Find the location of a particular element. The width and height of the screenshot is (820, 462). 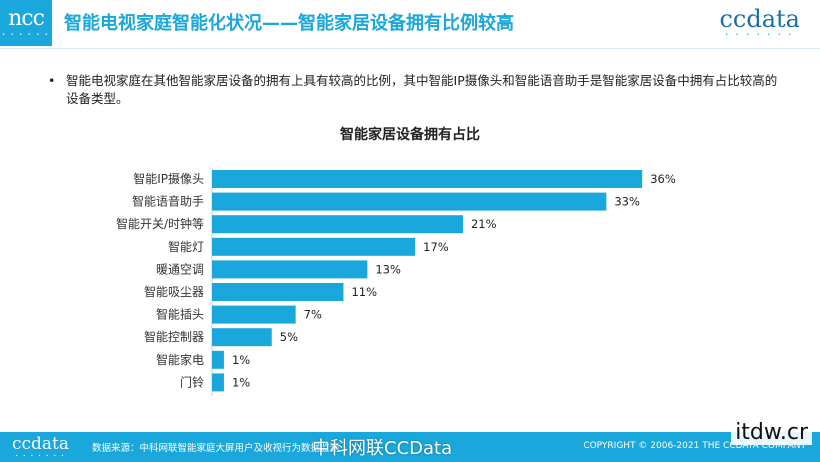

footer-logo: ccdata • • • • • • • is located at coordinates (40, 446).